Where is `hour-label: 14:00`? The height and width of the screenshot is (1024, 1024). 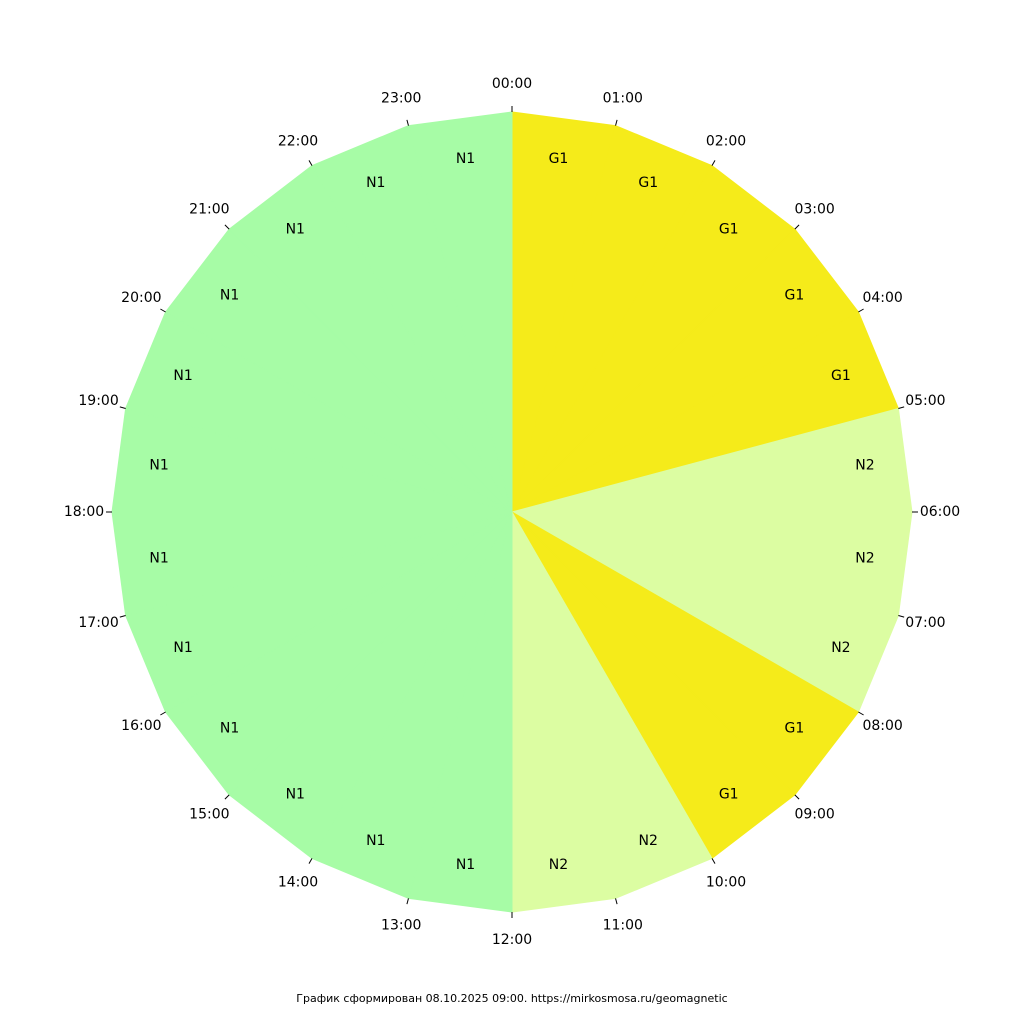 hour-label: 14:00 is located at coordinates (298, 883).